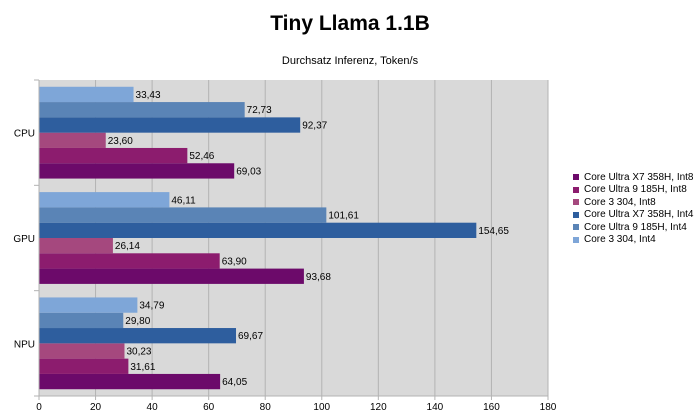 This screenshot has height=420, width=700. I want to click on x-tick-label: 40, so click(153, 407).